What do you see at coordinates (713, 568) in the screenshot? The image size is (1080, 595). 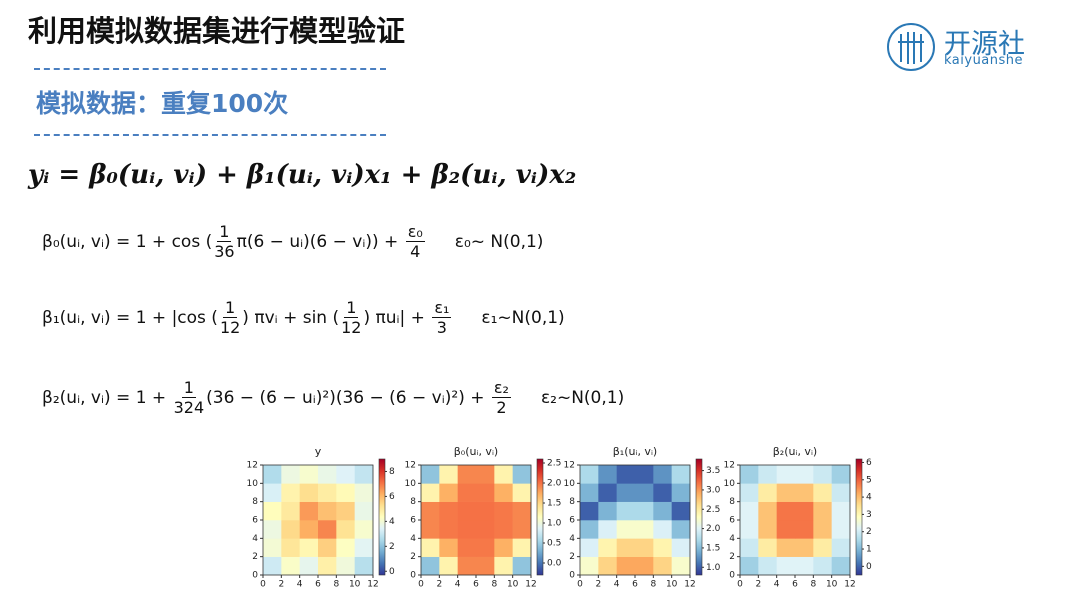 I see `colorbar-tick-label: 1.0` at bounding box center [713, 568].